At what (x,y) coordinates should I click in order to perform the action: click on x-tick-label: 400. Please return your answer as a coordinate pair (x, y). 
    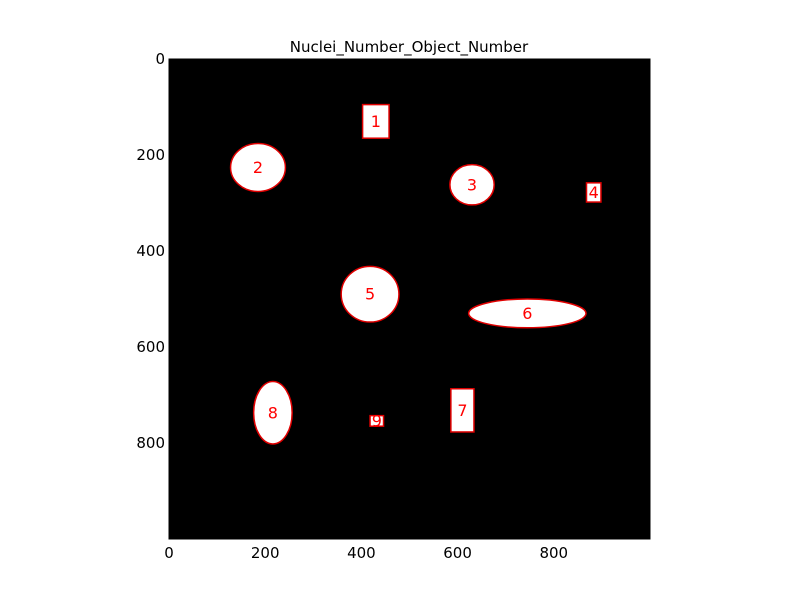
    Looking at the image, I should click on (361, 553).